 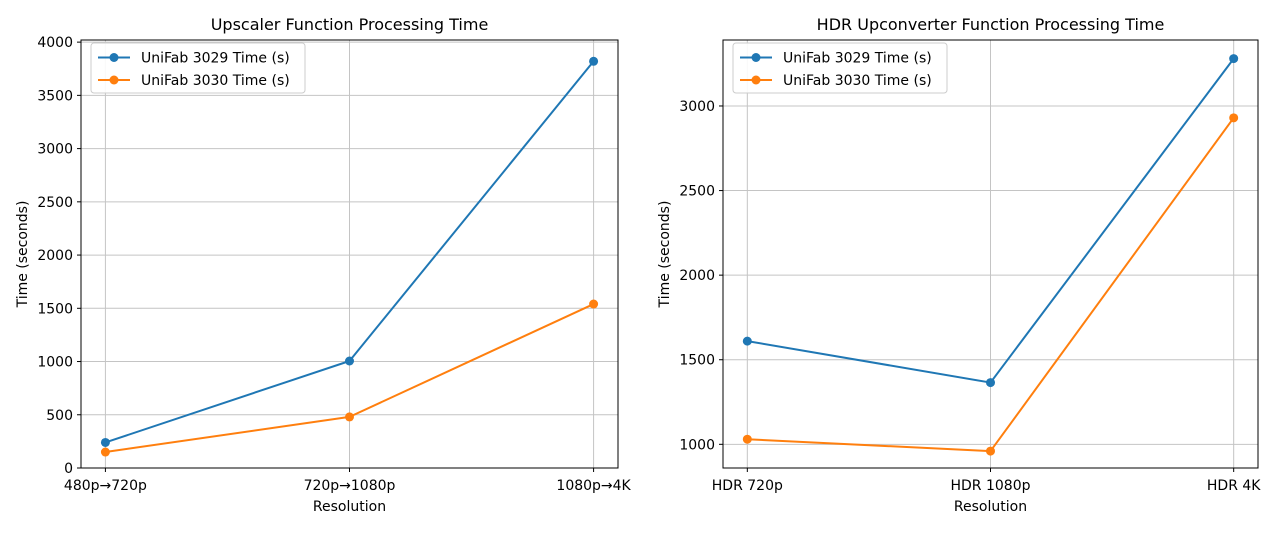 What do you see at coordinates (747, 486) in the screenshot?
I see `x-tick-label: HDR 720p` at bounding box center [747, 486].